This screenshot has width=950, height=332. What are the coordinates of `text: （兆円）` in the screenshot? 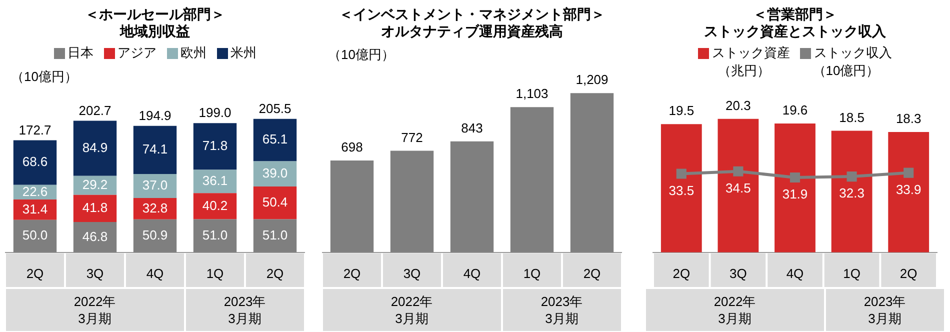 It's located at (744, 71).